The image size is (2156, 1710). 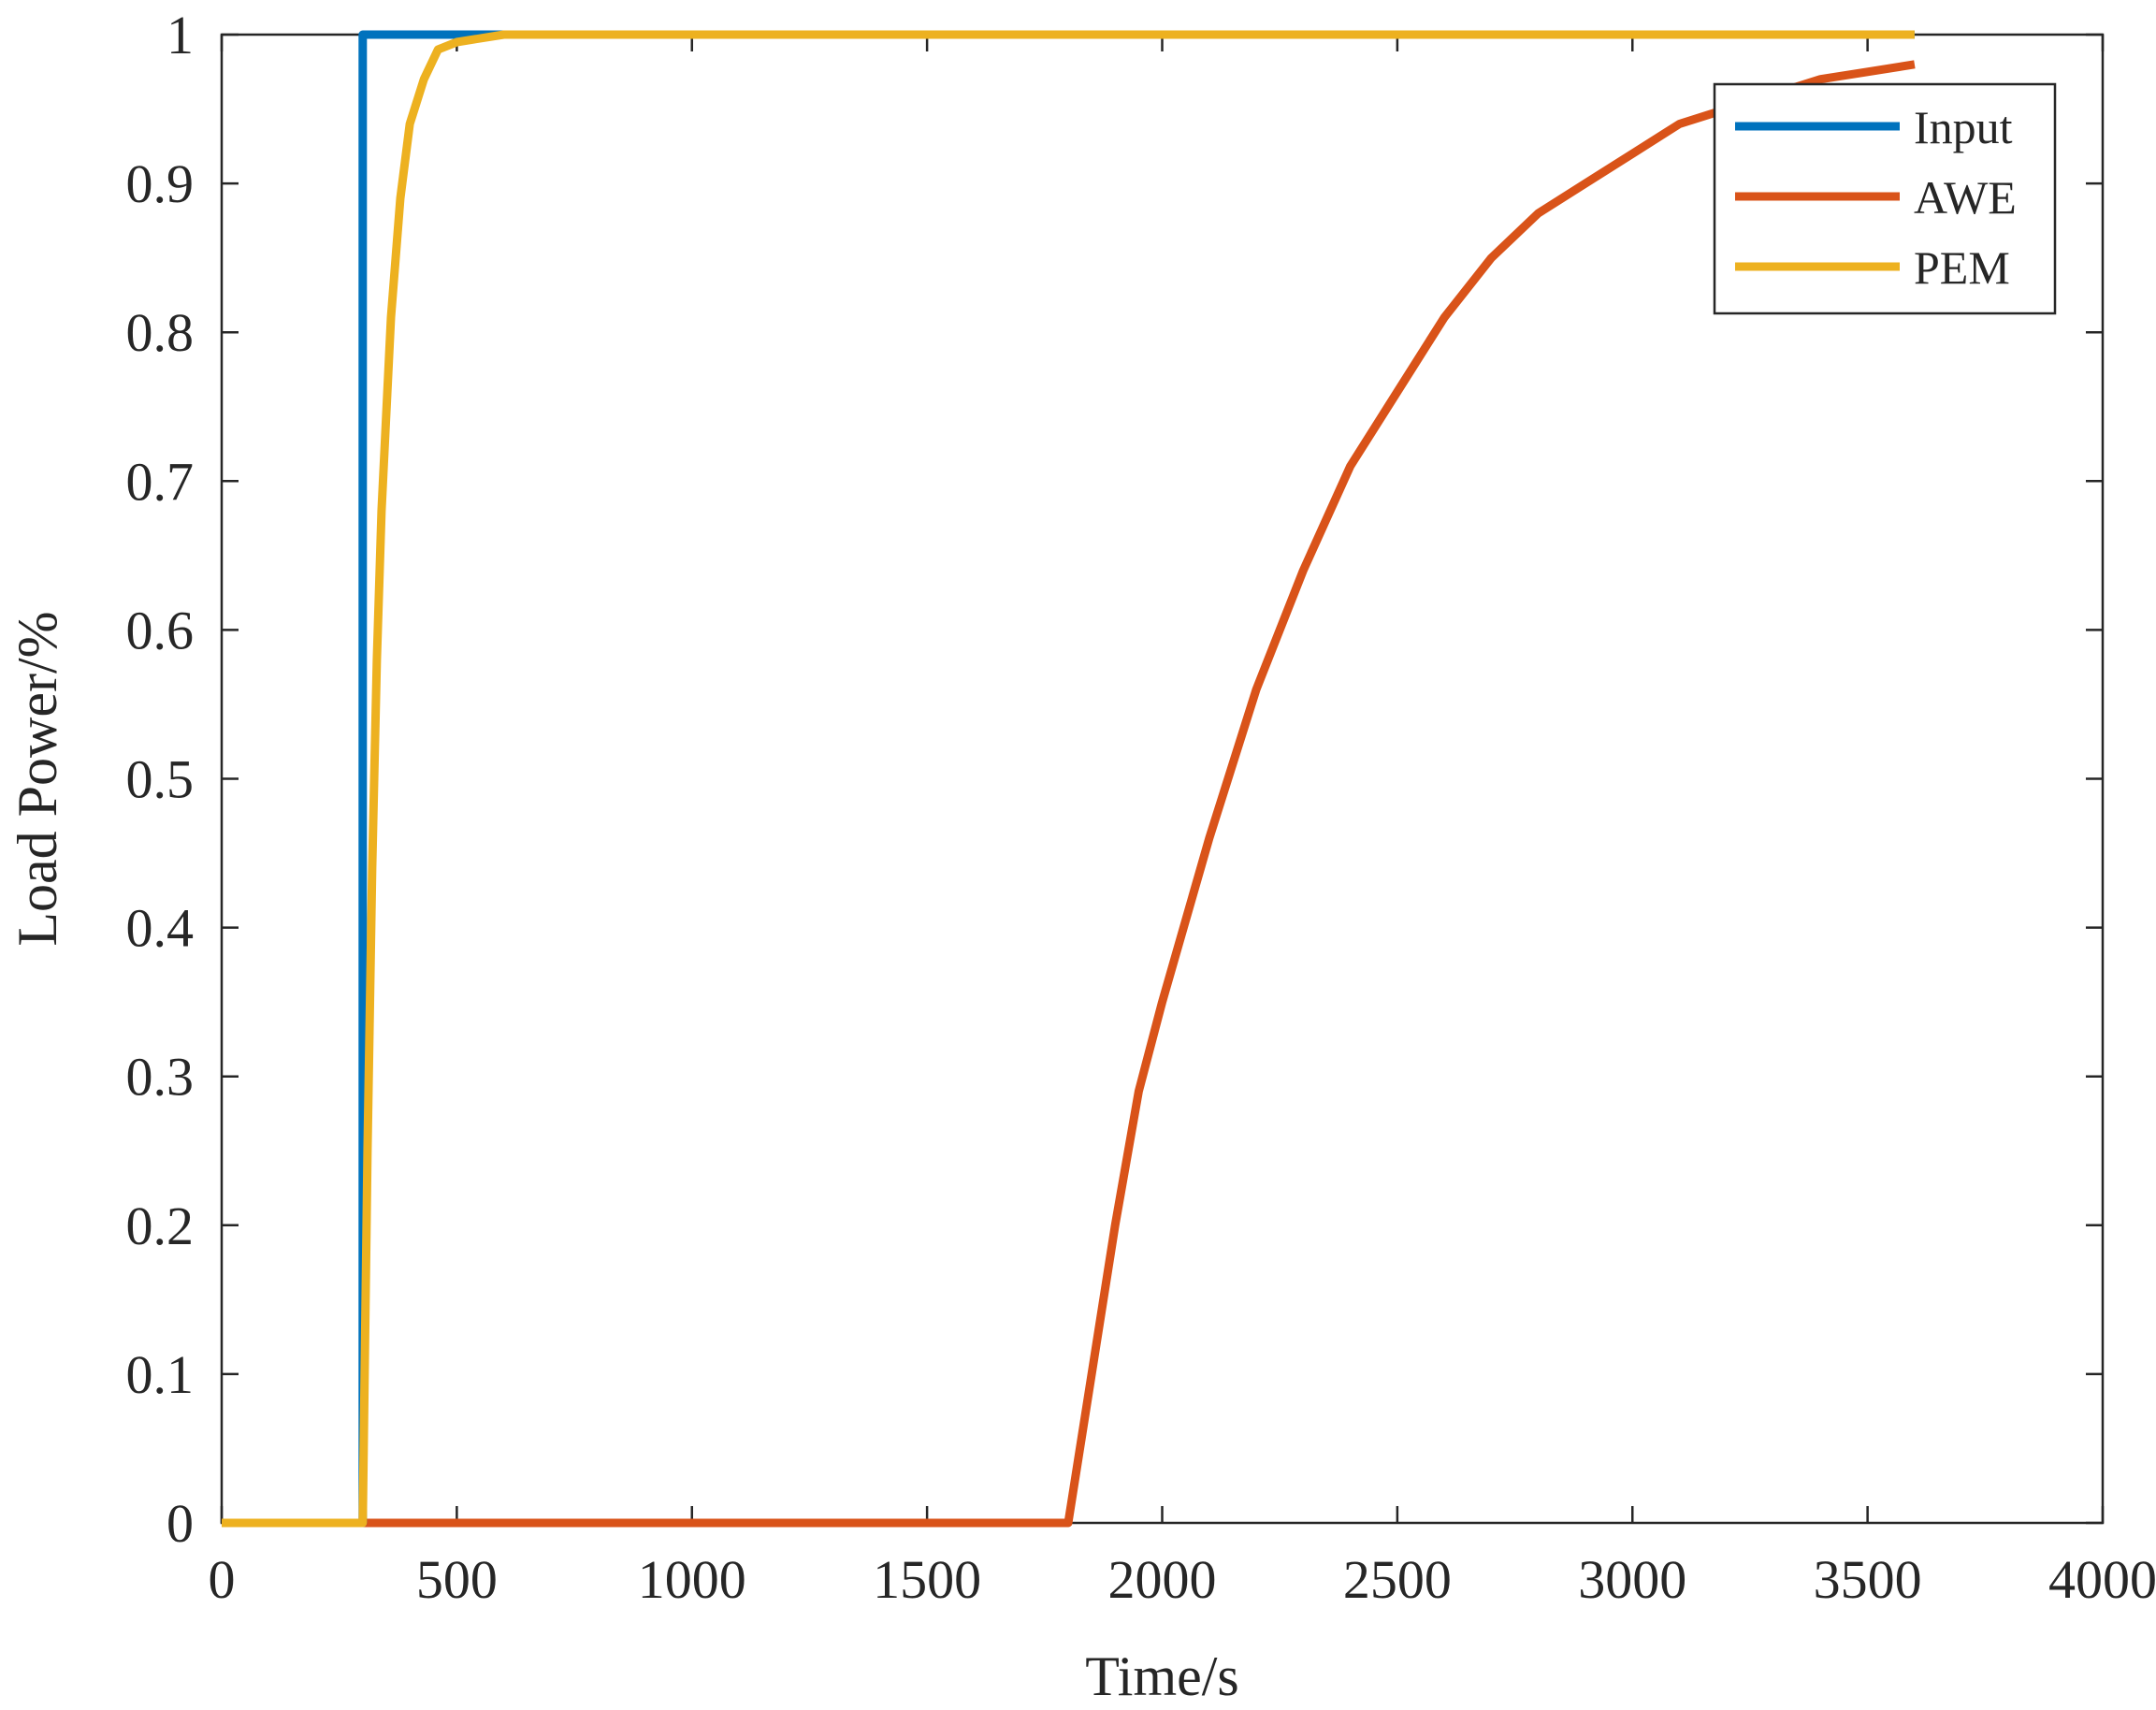 What do you see at coordinates (160, 332) in the screenshot?
I see `y-tick-label: 0.8` at bounding box center [160, 332].